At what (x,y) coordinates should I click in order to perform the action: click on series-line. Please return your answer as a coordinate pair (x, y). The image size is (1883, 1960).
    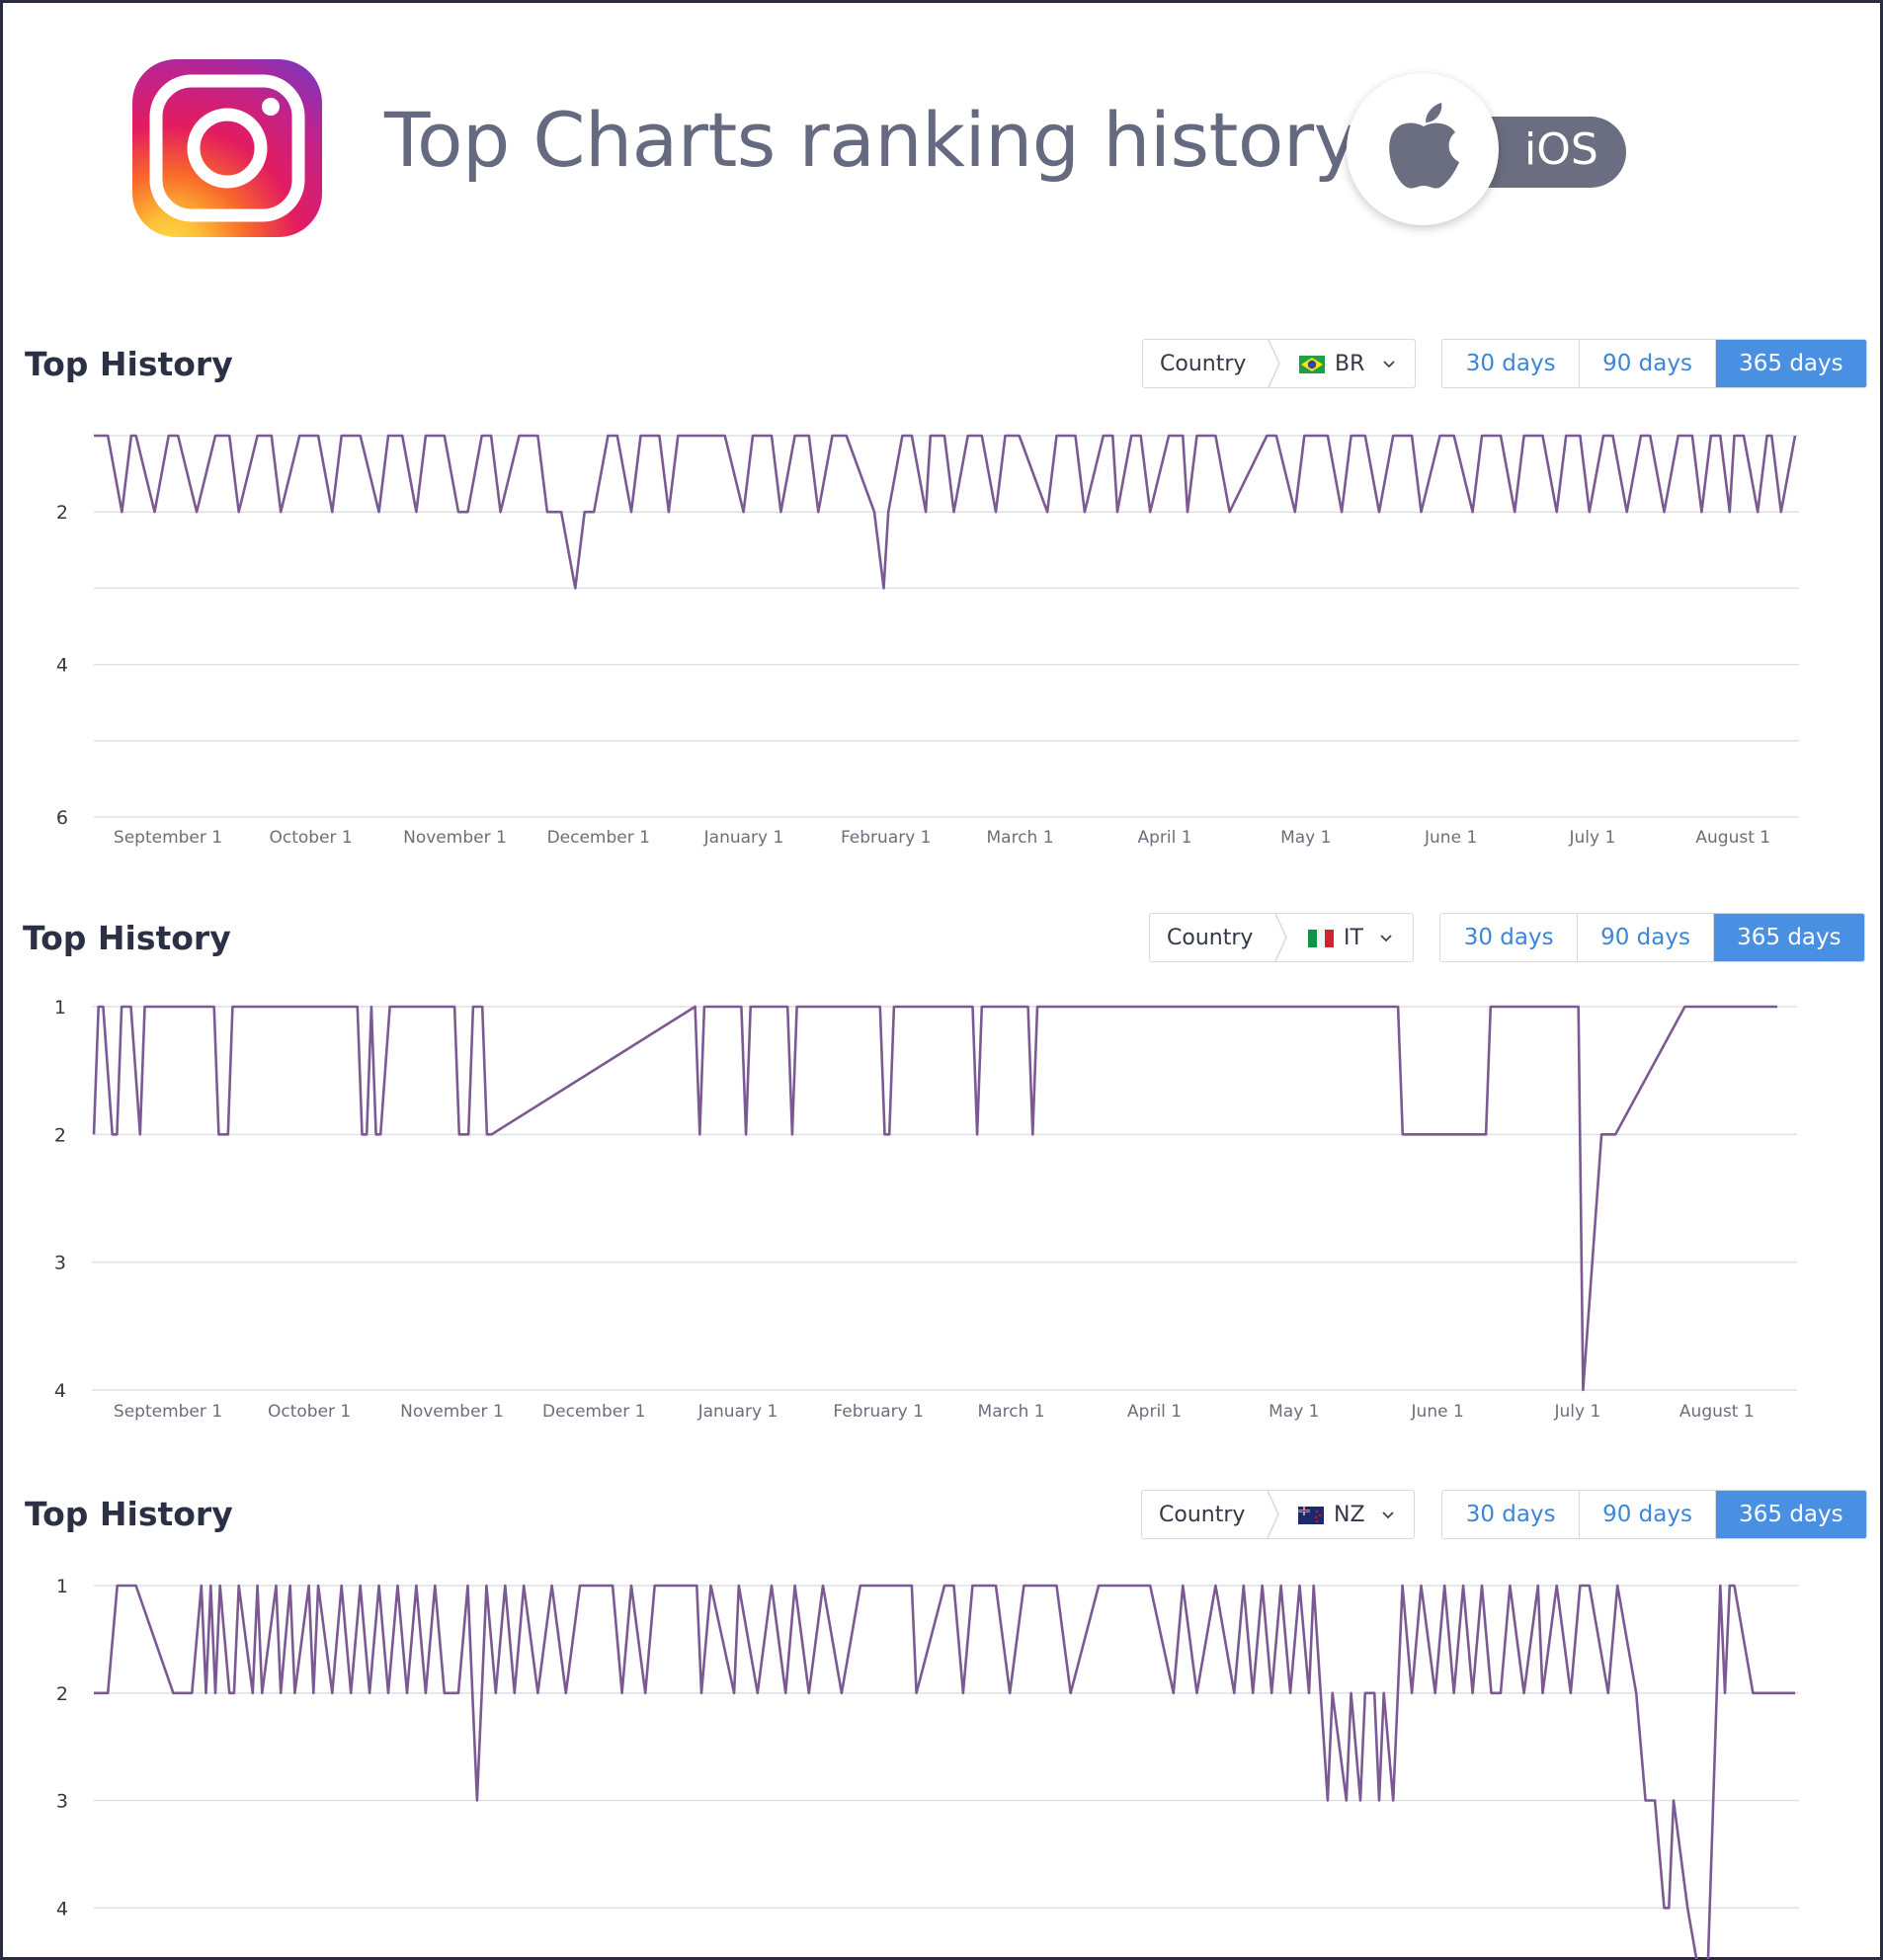
    Looking at the image, I should click on (945, 512).